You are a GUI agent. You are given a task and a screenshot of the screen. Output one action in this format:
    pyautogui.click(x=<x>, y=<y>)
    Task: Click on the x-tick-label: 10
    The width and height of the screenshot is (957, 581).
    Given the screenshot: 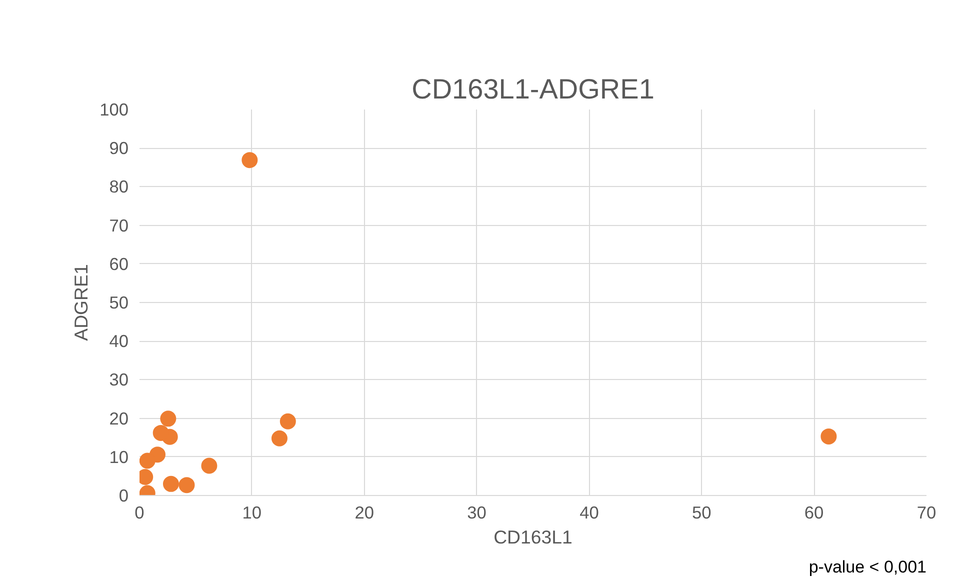 What is the action you would take?
    pyautogui.click(x=252, y=512)
    